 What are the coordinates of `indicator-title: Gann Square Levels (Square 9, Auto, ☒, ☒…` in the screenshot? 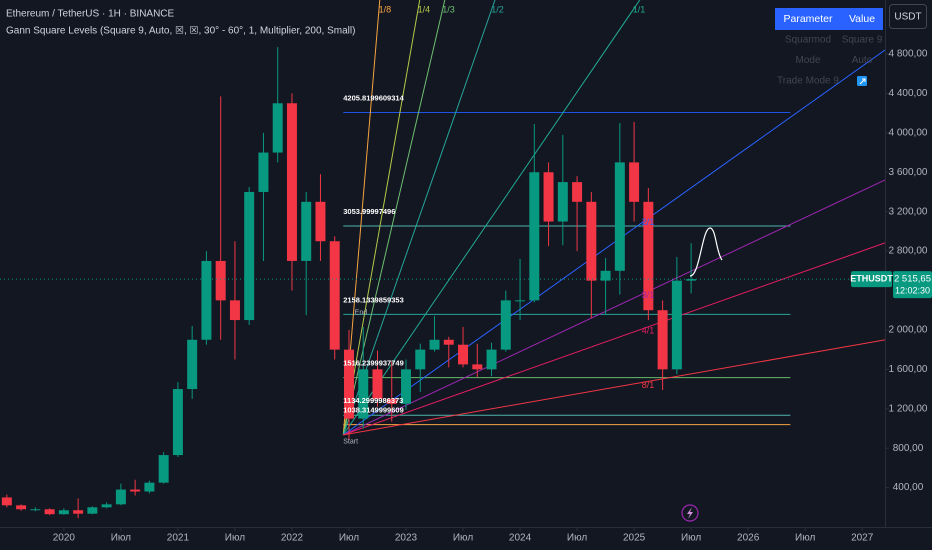 It's located at (180, 31).